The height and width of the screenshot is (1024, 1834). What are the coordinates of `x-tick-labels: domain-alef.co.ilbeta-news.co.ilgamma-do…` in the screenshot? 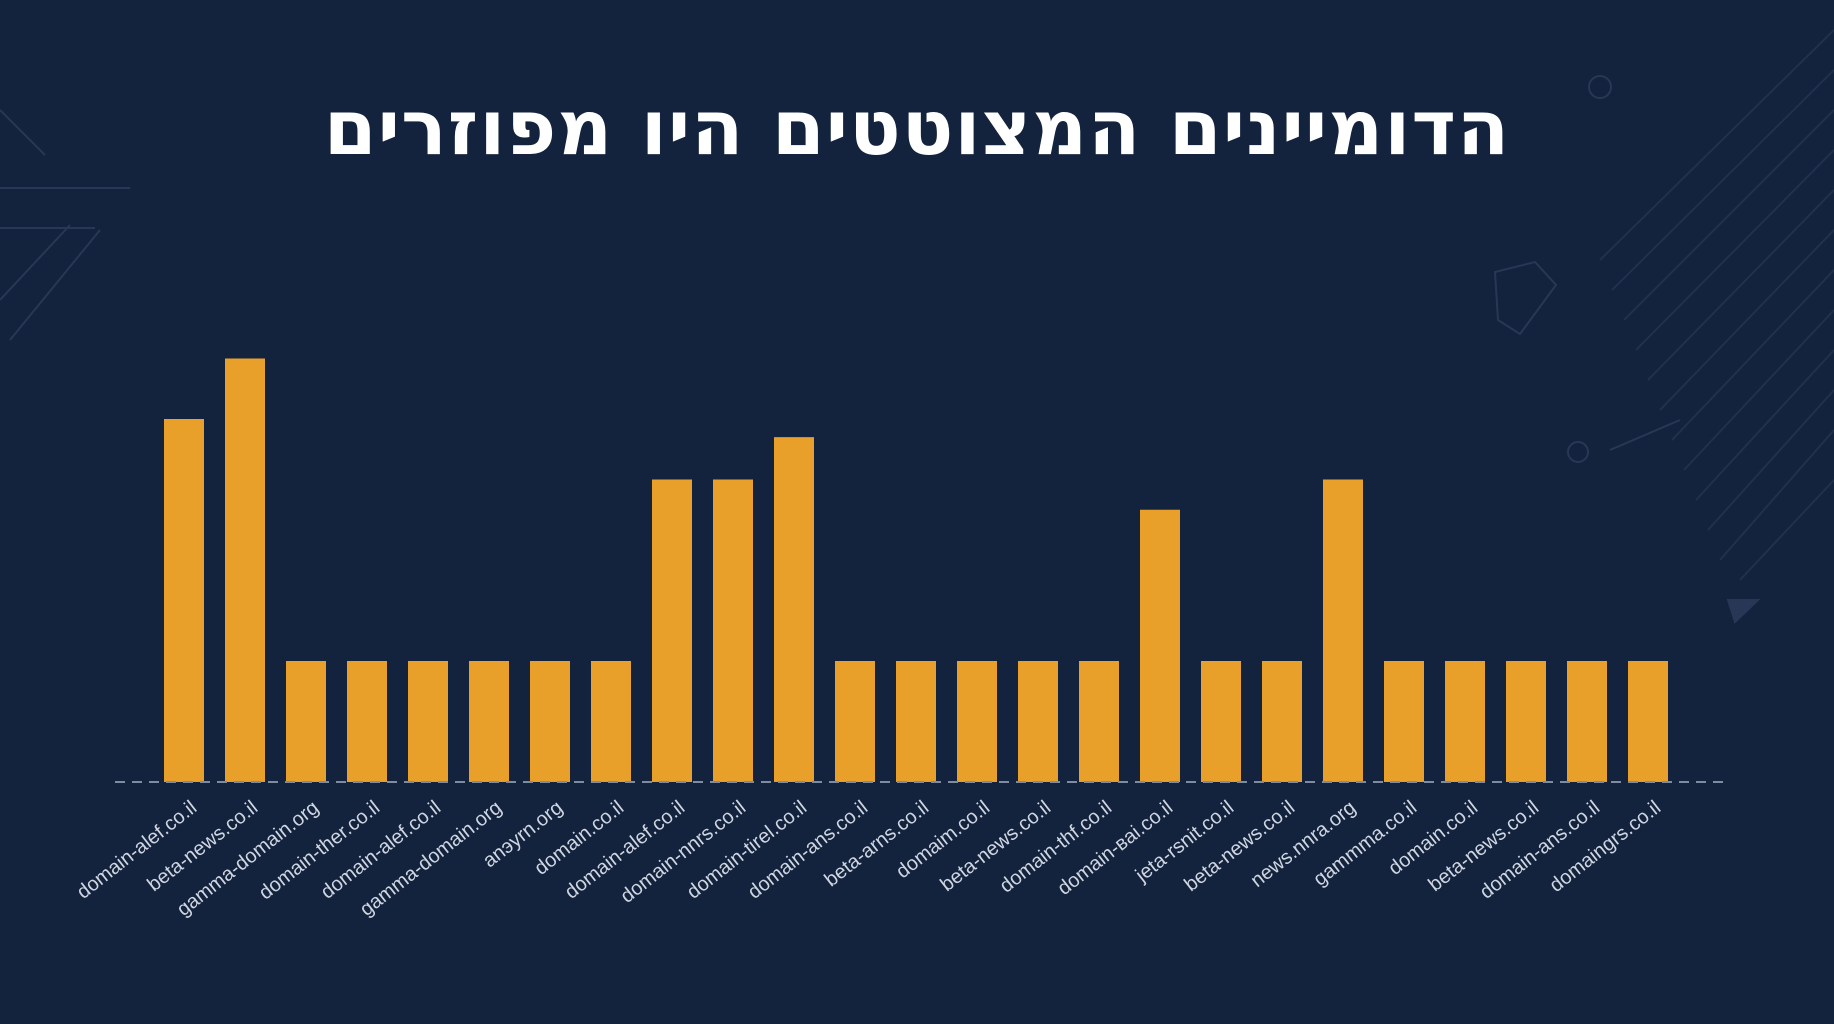 It's located at (869, 859).